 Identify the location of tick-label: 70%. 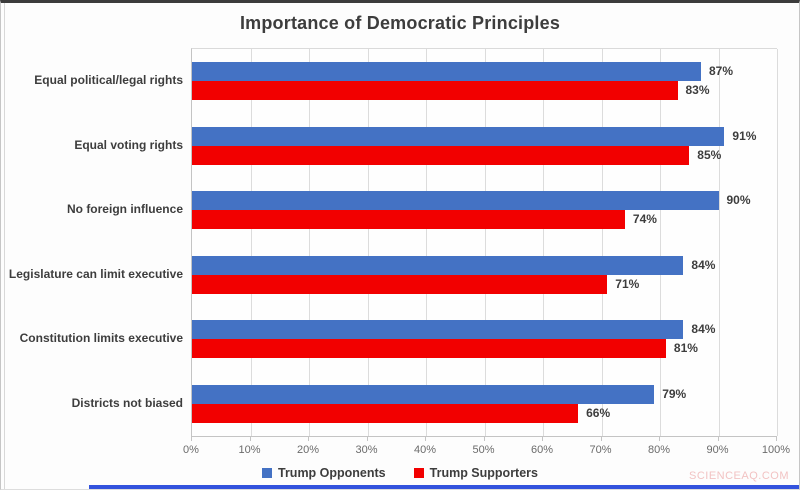
(600, 450).